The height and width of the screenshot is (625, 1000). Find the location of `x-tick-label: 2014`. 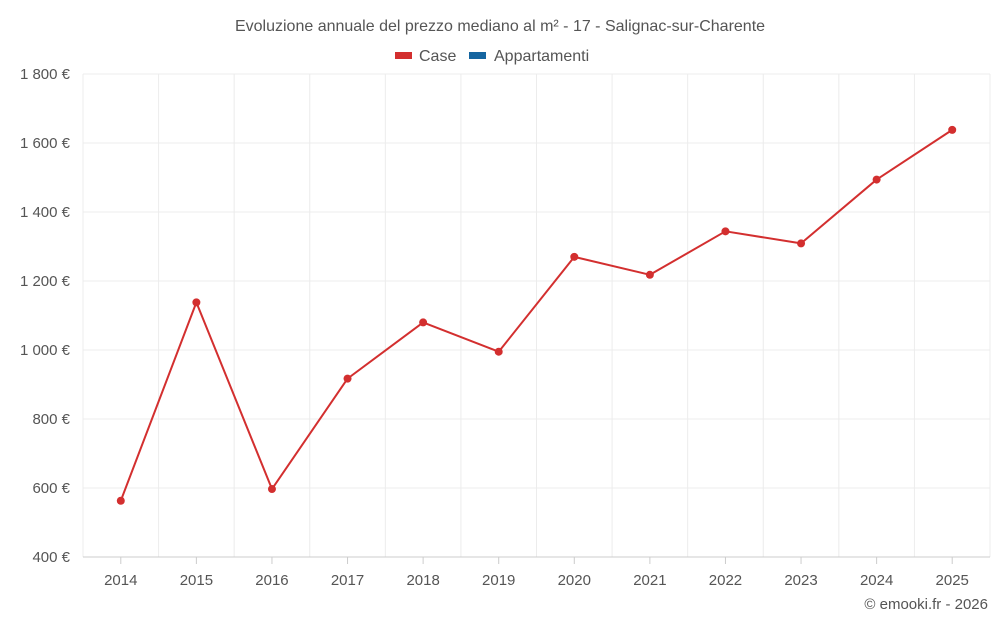

x-tick-label: 2014 is located at coordinates (120, 580).